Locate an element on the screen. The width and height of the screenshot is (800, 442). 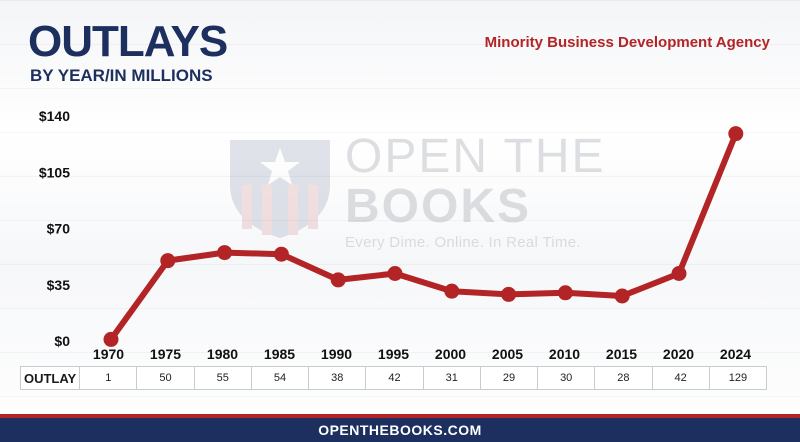
y-tick-label: $0 is located at coordinates (62, 341).